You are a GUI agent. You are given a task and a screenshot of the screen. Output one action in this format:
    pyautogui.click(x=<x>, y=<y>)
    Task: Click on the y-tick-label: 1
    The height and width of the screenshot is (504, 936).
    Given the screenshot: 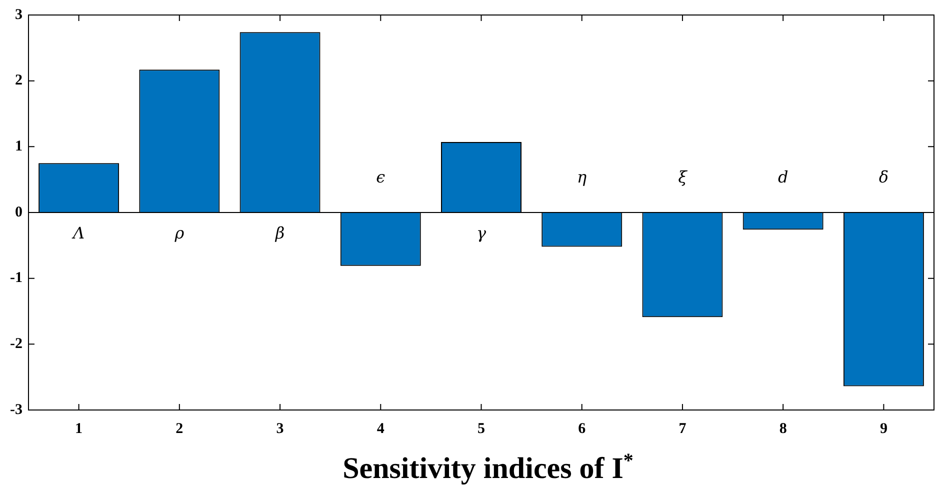 What is the action you would take?
    pyautogui.click(x=18, y=146)
    